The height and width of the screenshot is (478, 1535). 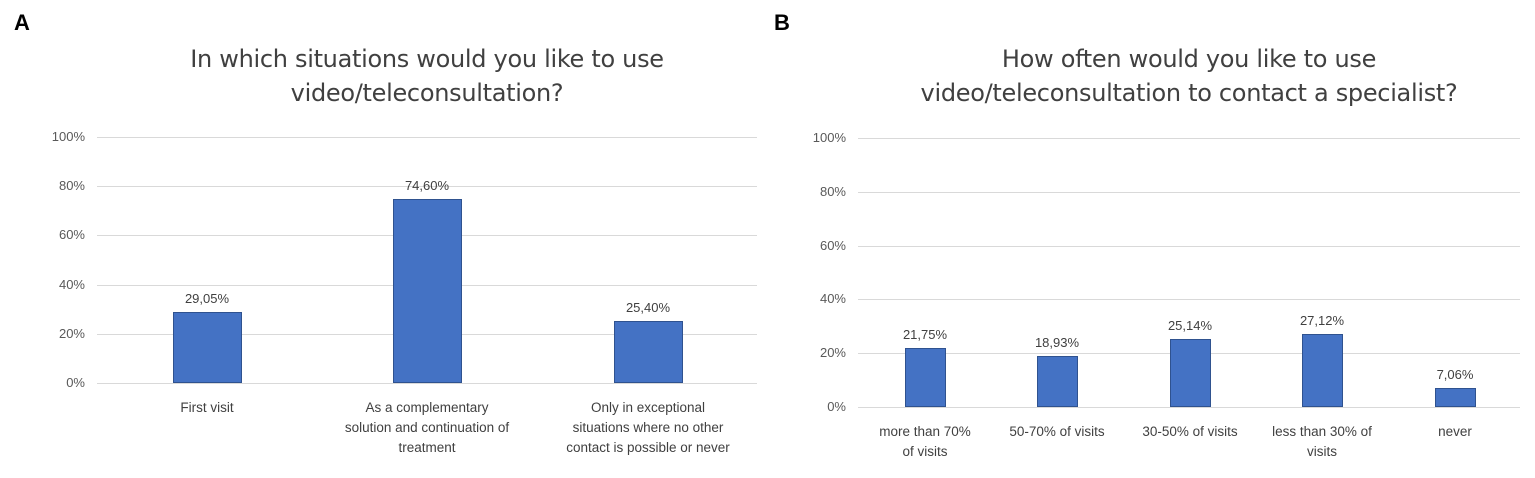 What do you see at coordinates (925, 451) in the screenshot?
I see `category-label-line: of visits` at bounding box center [925, 451].